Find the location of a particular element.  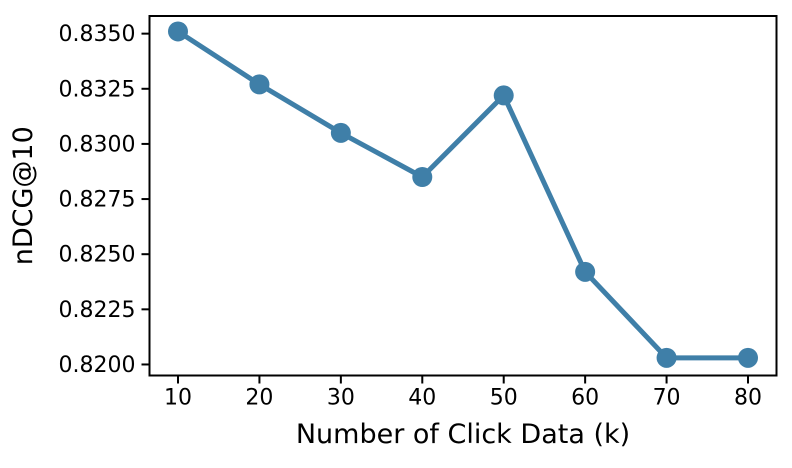

x-tick-label: 20 is located at coordinates (259, 398).